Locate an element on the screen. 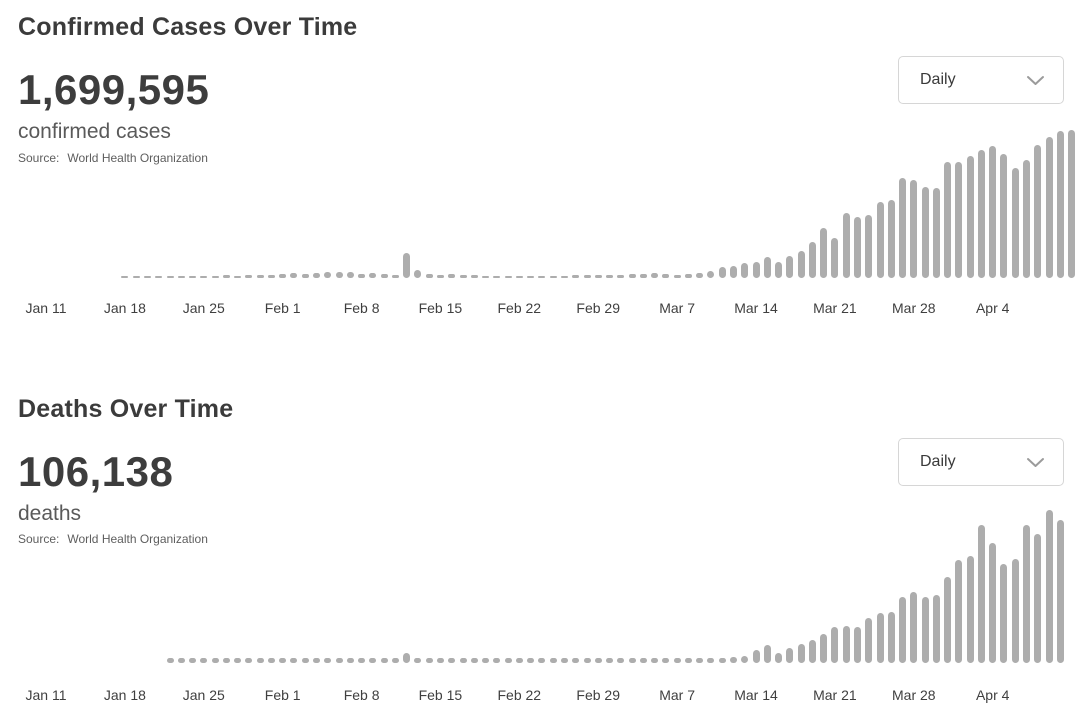 This screenshot has height=707, width=1080. x-tick-label: Feb 1 is located at coordinates (282, 695).